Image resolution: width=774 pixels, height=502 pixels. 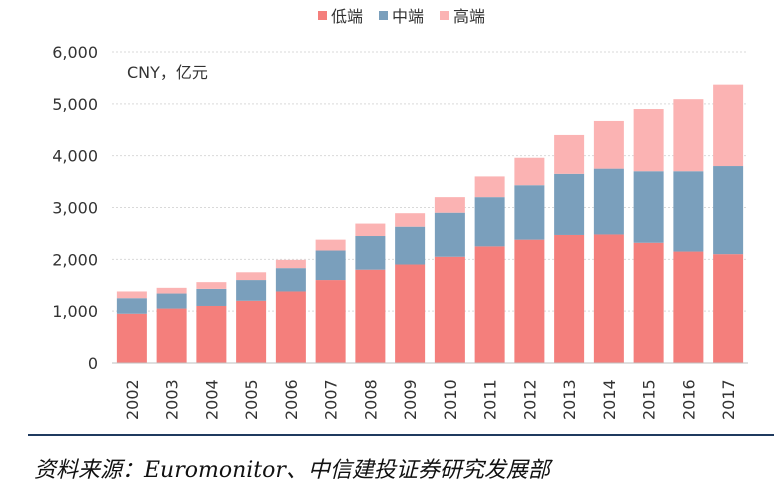 What do you see at coordinates (401, 435) in the screenshot?
I see `footer-divider` at bounding box center [401, 435].